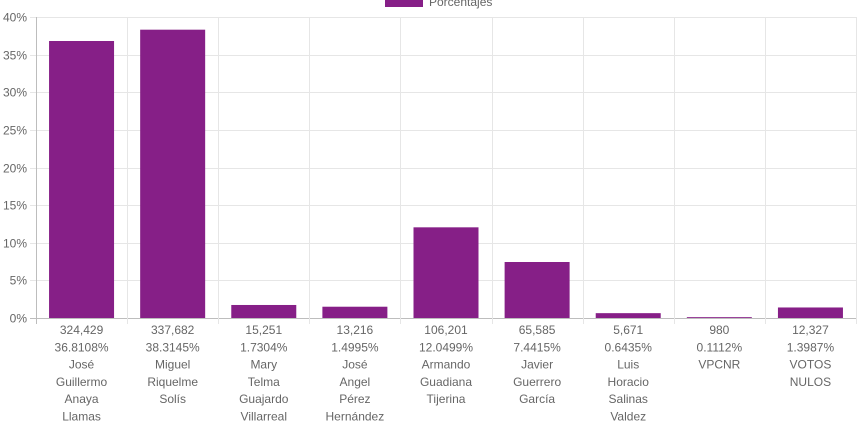  Describe the element at coordinates (355, 373) in the screenshot. I see `x-tick-label: 13,216 1.4995% José Angel Pérez Hernández` at that location.